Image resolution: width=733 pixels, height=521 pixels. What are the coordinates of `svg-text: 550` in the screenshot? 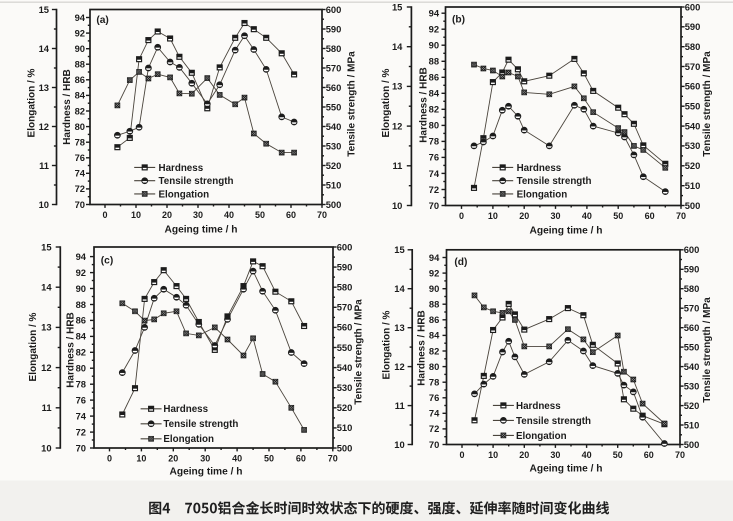 It's located at (334, 106).